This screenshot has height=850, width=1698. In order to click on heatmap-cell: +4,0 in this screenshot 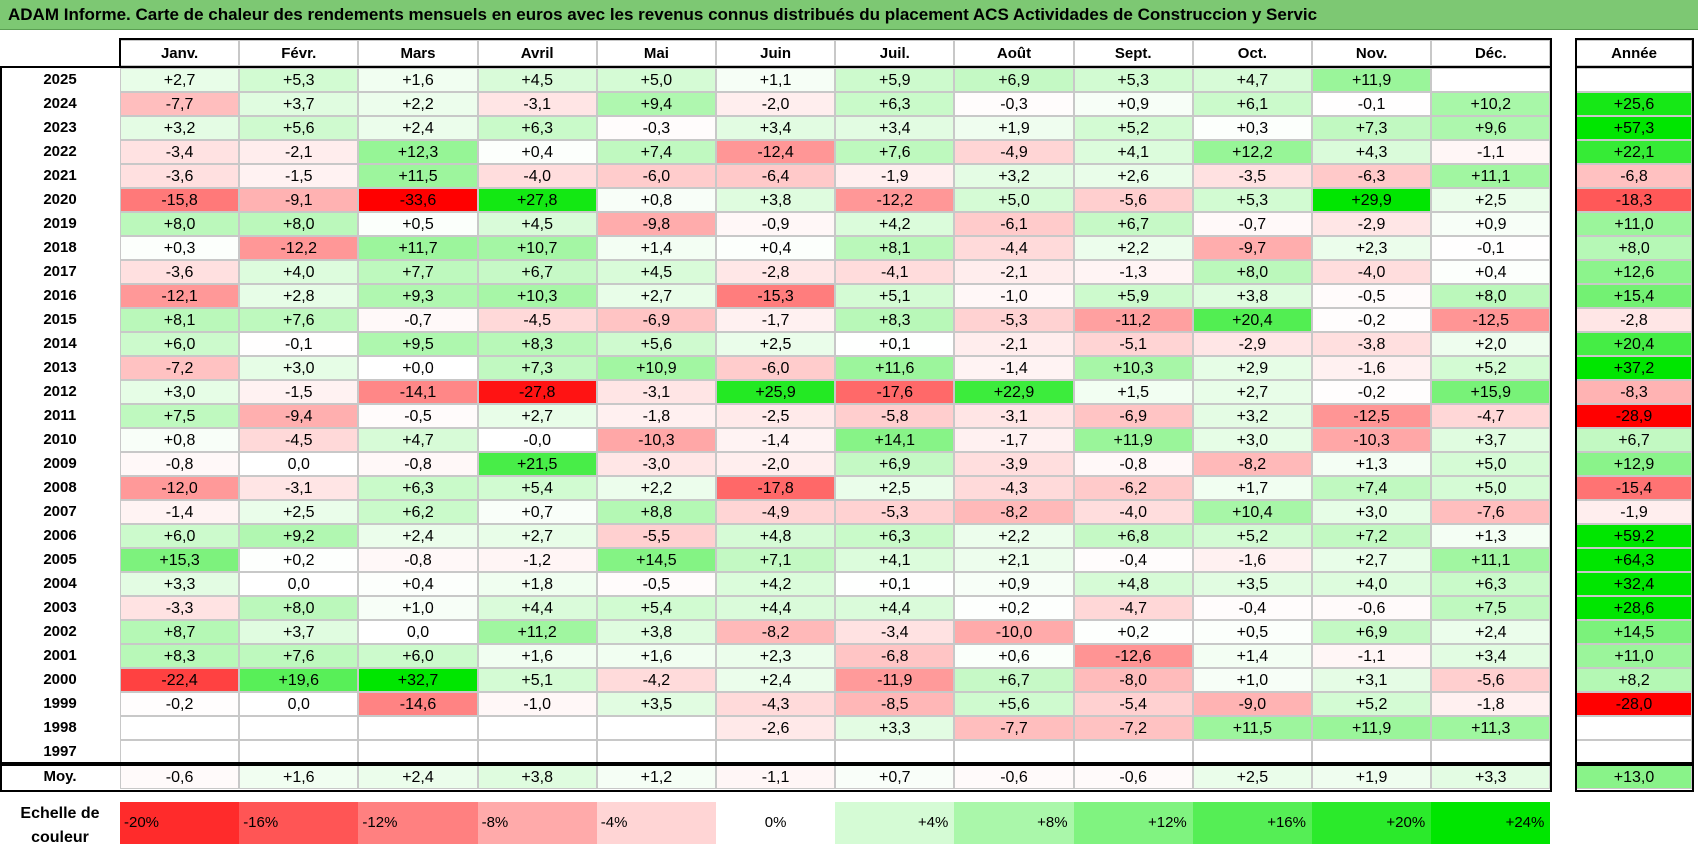, I will do `click(299, 272)`.